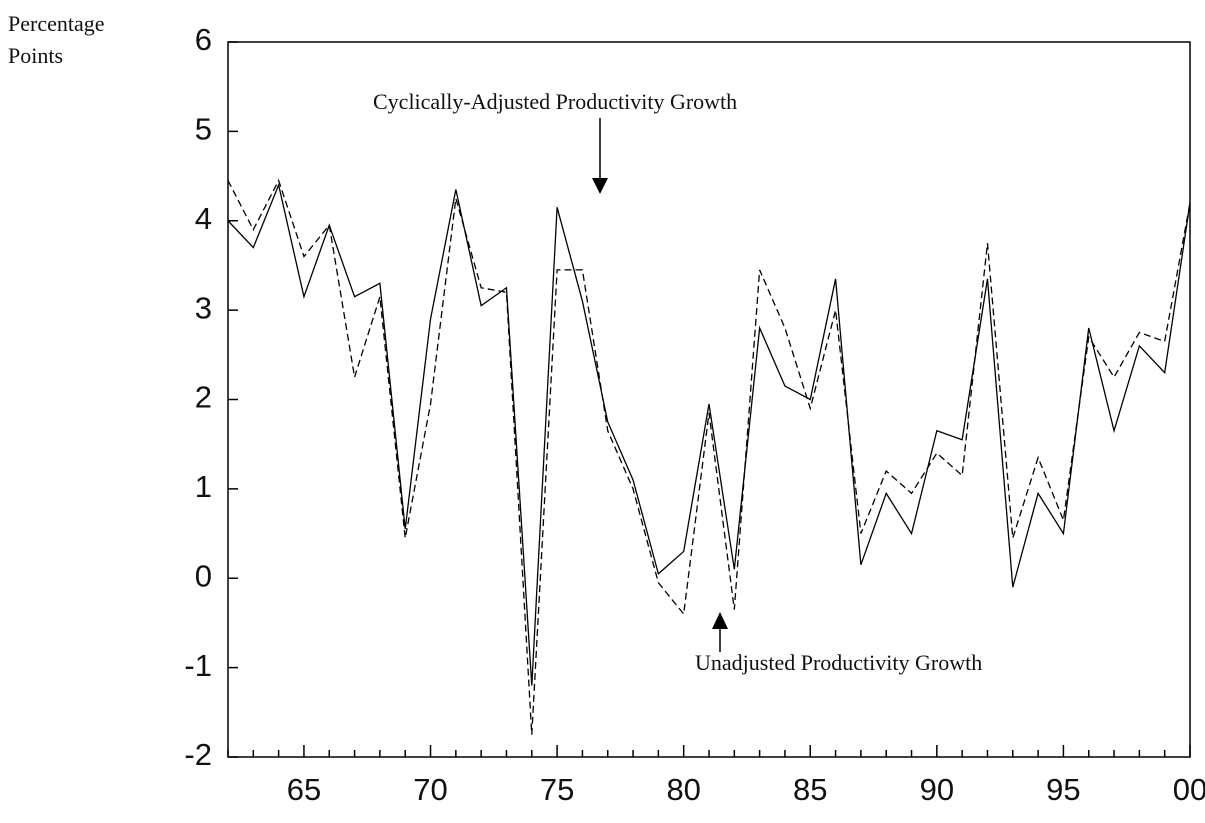 This screenshot has height=823, width=1205. Describe the element at coordinates (198, 665) in the screenshot. I see `y-tick-label: -1` at that location.